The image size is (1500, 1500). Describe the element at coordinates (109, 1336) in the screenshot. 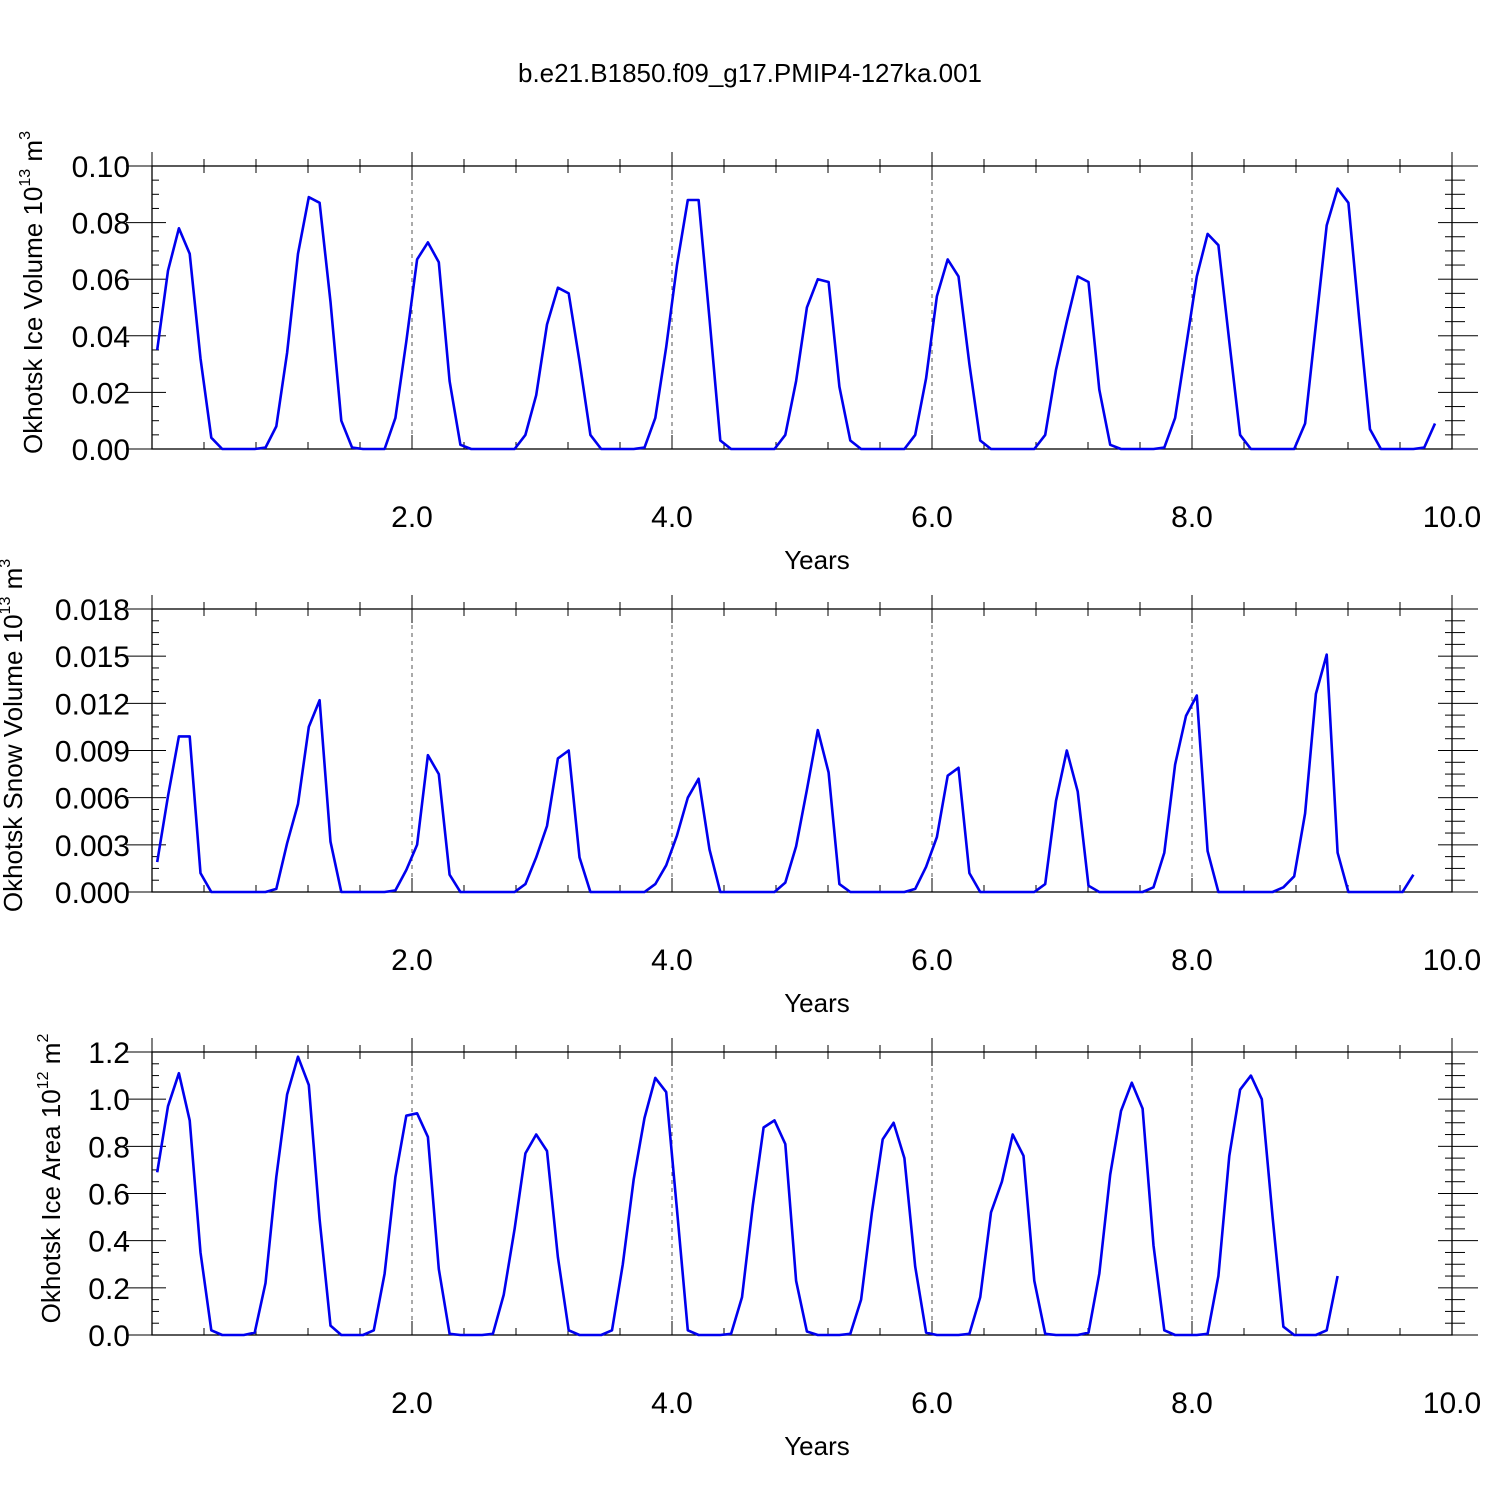

I see `y-tick-label: 0.0` at that location.